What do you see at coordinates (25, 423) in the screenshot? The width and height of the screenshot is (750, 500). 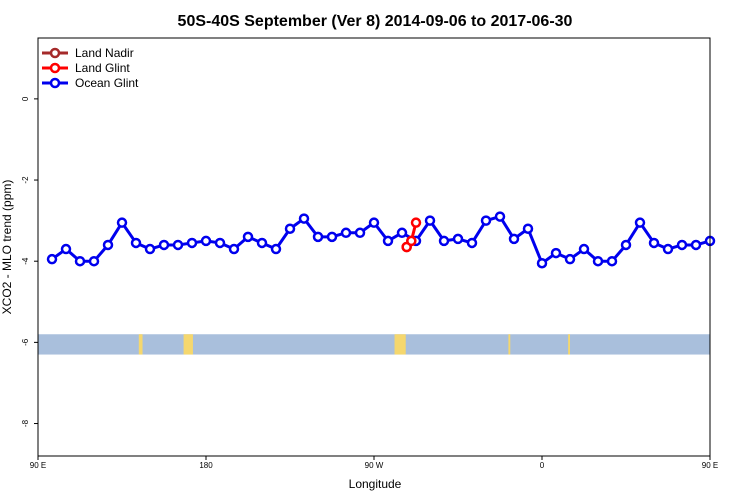 I see `y-tick-label: -8` at bounding box center [25, 423].